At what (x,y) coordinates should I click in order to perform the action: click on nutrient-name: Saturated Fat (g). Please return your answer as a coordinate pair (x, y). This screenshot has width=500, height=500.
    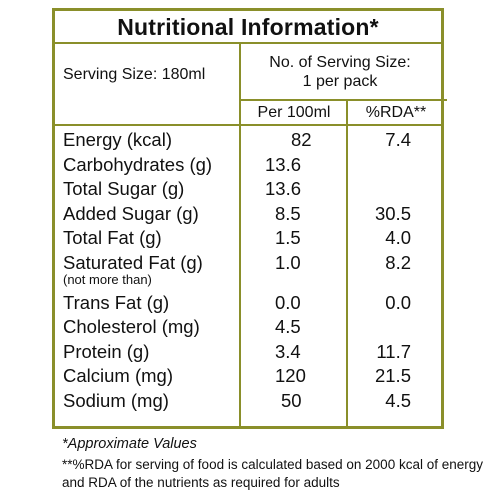
    Looking at the image, I should click on (133, 262).